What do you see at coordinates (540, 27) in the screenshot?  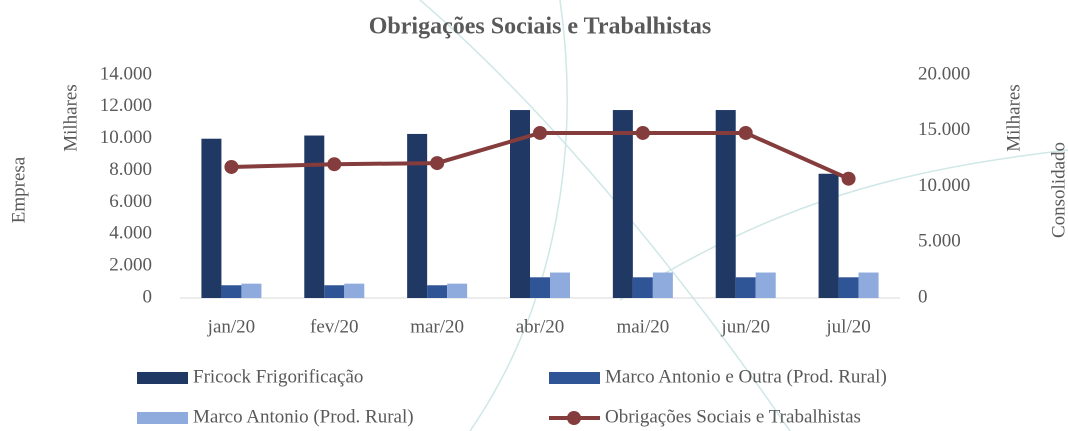 I see `chart-title: Obrigações Sociais e Trabalhistas` at bounding box center [540, 27].